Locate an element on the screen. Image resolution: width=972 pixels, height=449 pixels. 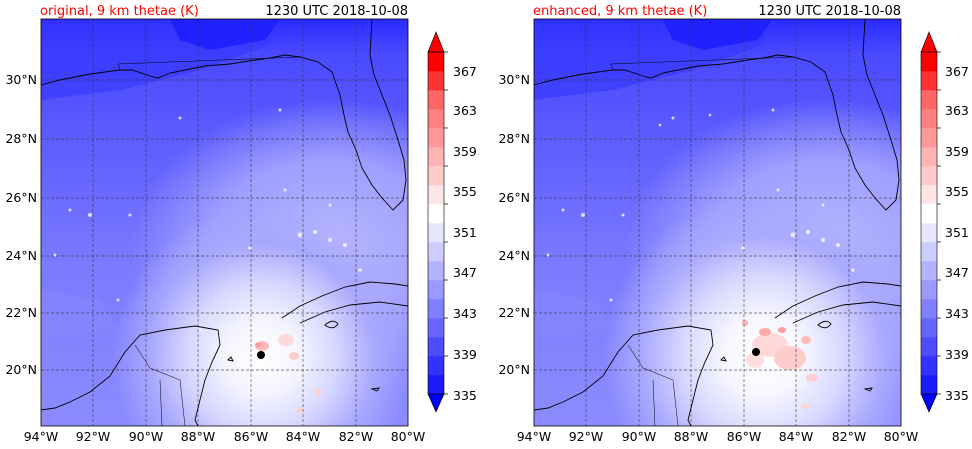
lat-tick-label: 28°N is located at coordinates (514, 138).